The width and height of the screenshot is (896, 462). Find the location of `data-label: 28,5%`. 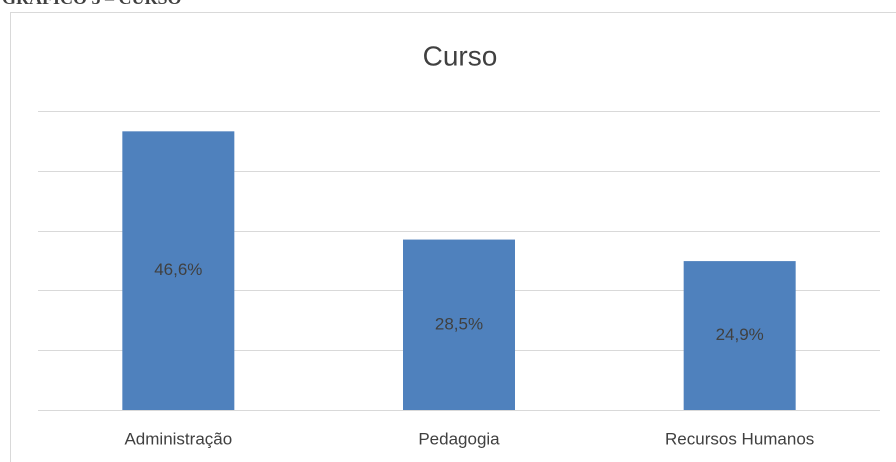

data-label: 28,5% is located at coordinates (459, 323).